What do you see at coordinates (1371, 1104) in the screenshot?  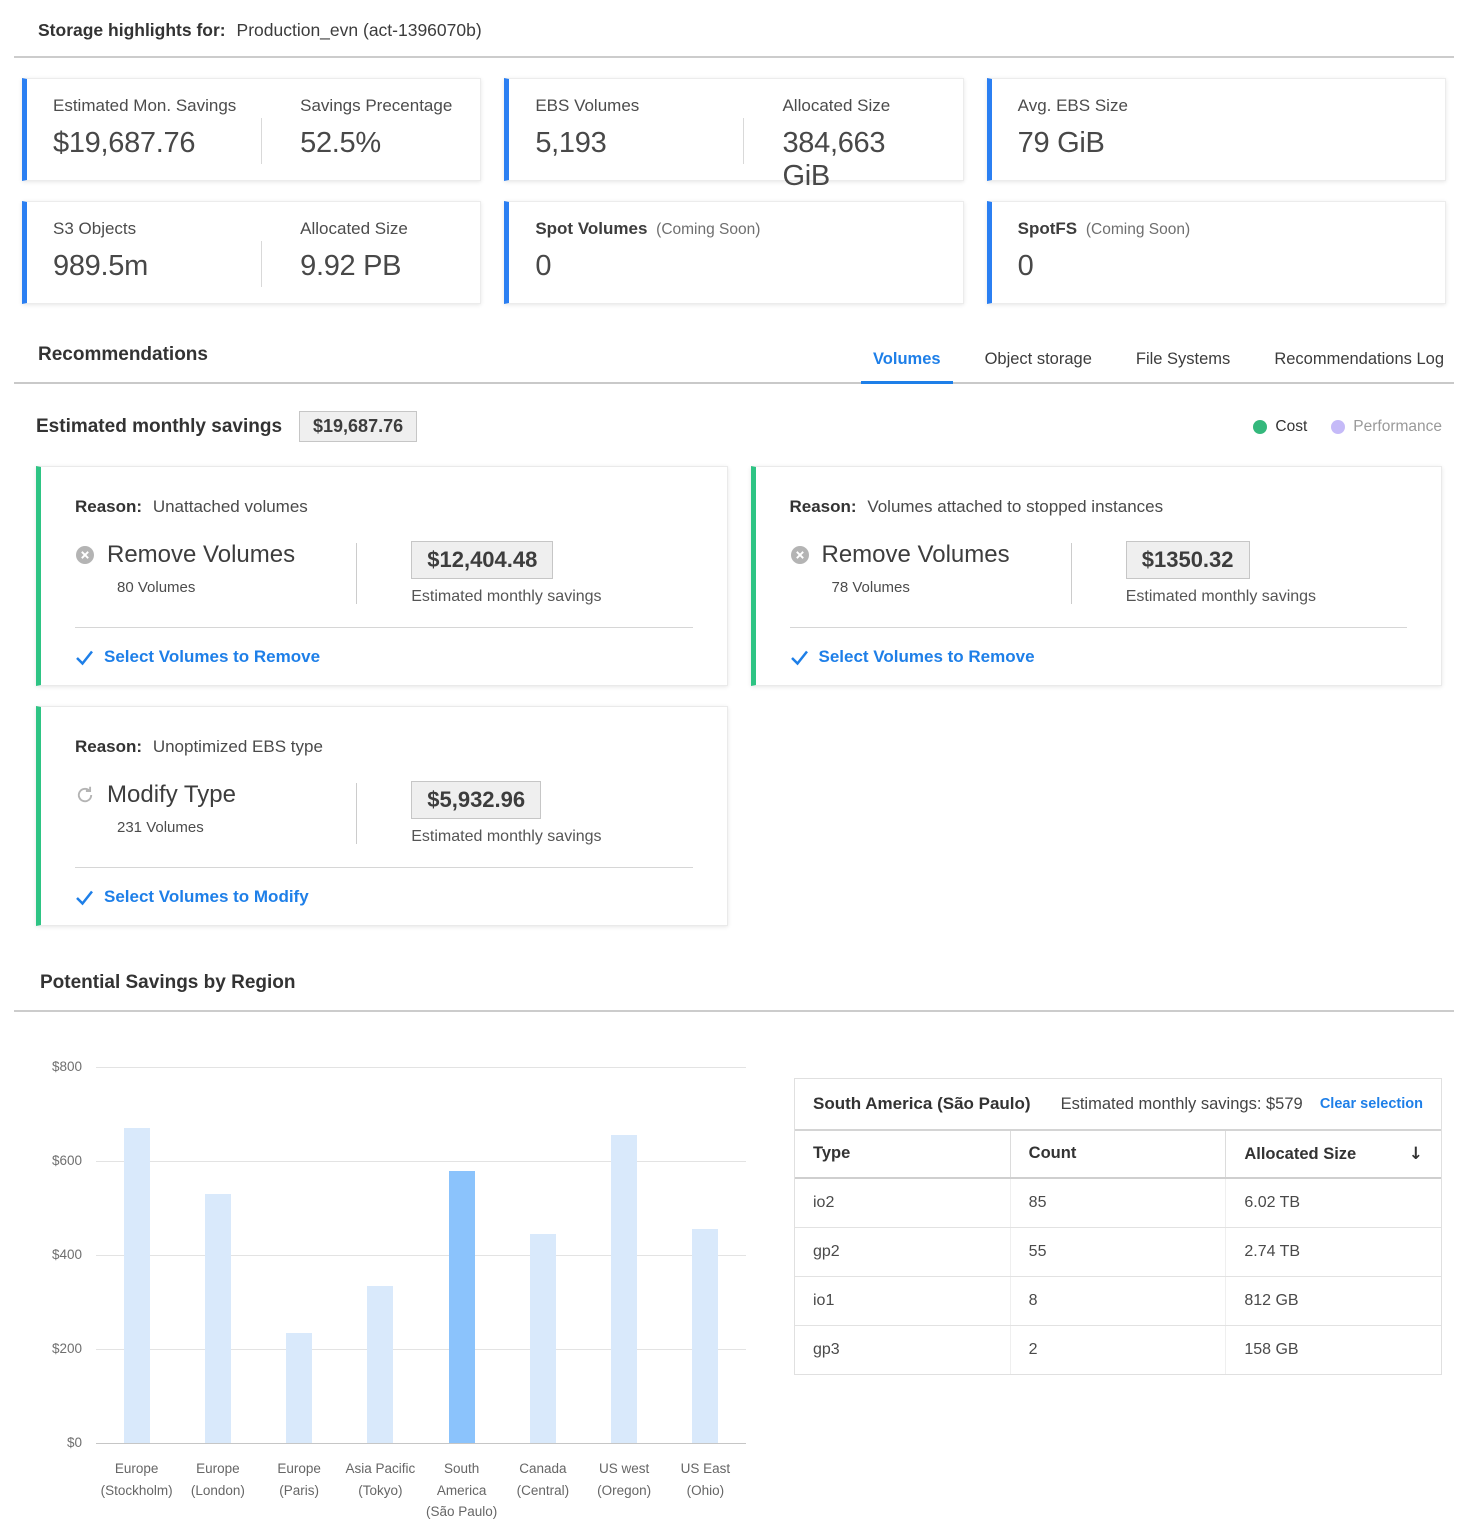 I see `clear-selection-link: Clear selection` at bounding box center [1371, 1104].